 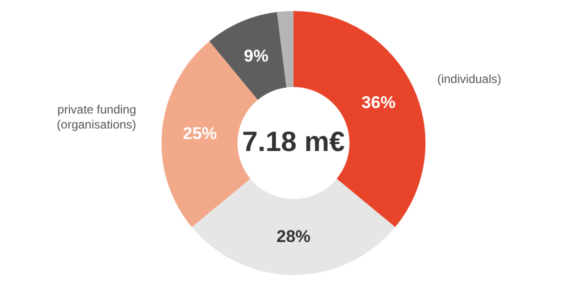 What do you see at coordinates (379, 102) in the screenshot?
I see `data-label: 36%` at bounding box center [379, 102].